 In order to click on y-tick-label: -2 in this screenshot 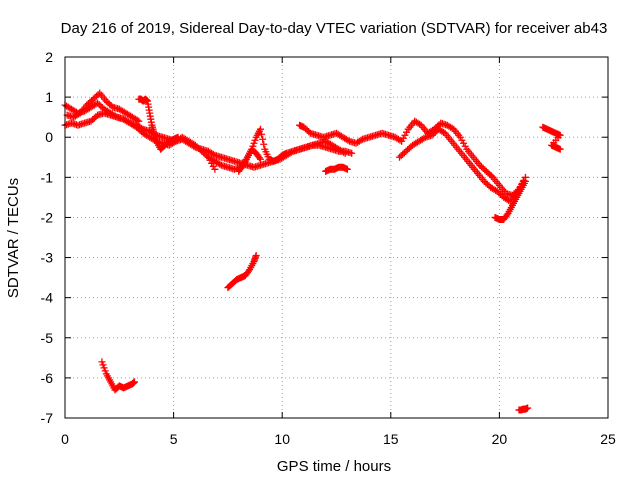, I will do `click(47, 217)`.